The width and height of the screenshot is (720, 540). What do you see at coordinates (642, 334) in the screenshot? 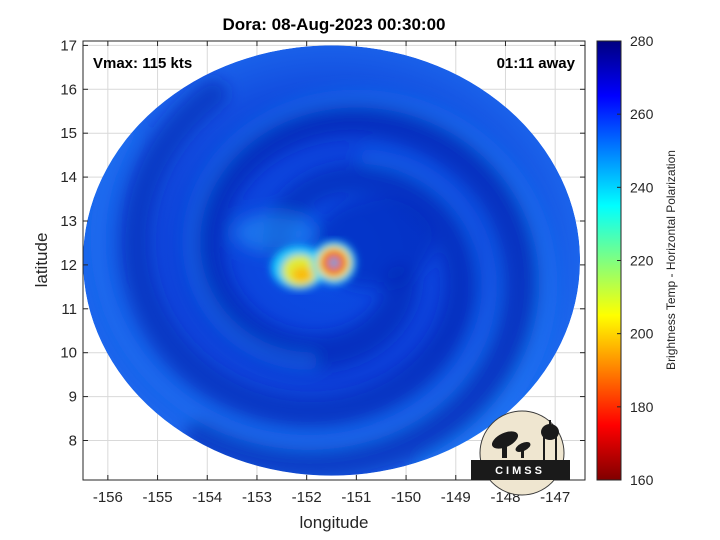
I see `colorbar-tick-label: 200` at bounding box center [642, 334].